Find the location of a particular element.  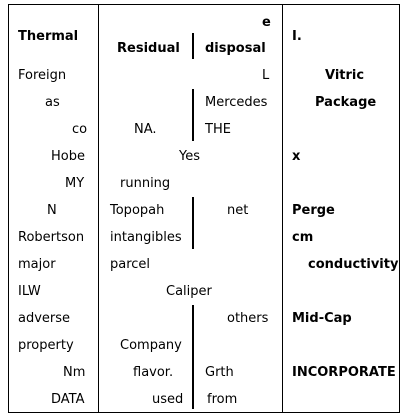

row1-col1: Foreign is located at coordinates (42, 75).